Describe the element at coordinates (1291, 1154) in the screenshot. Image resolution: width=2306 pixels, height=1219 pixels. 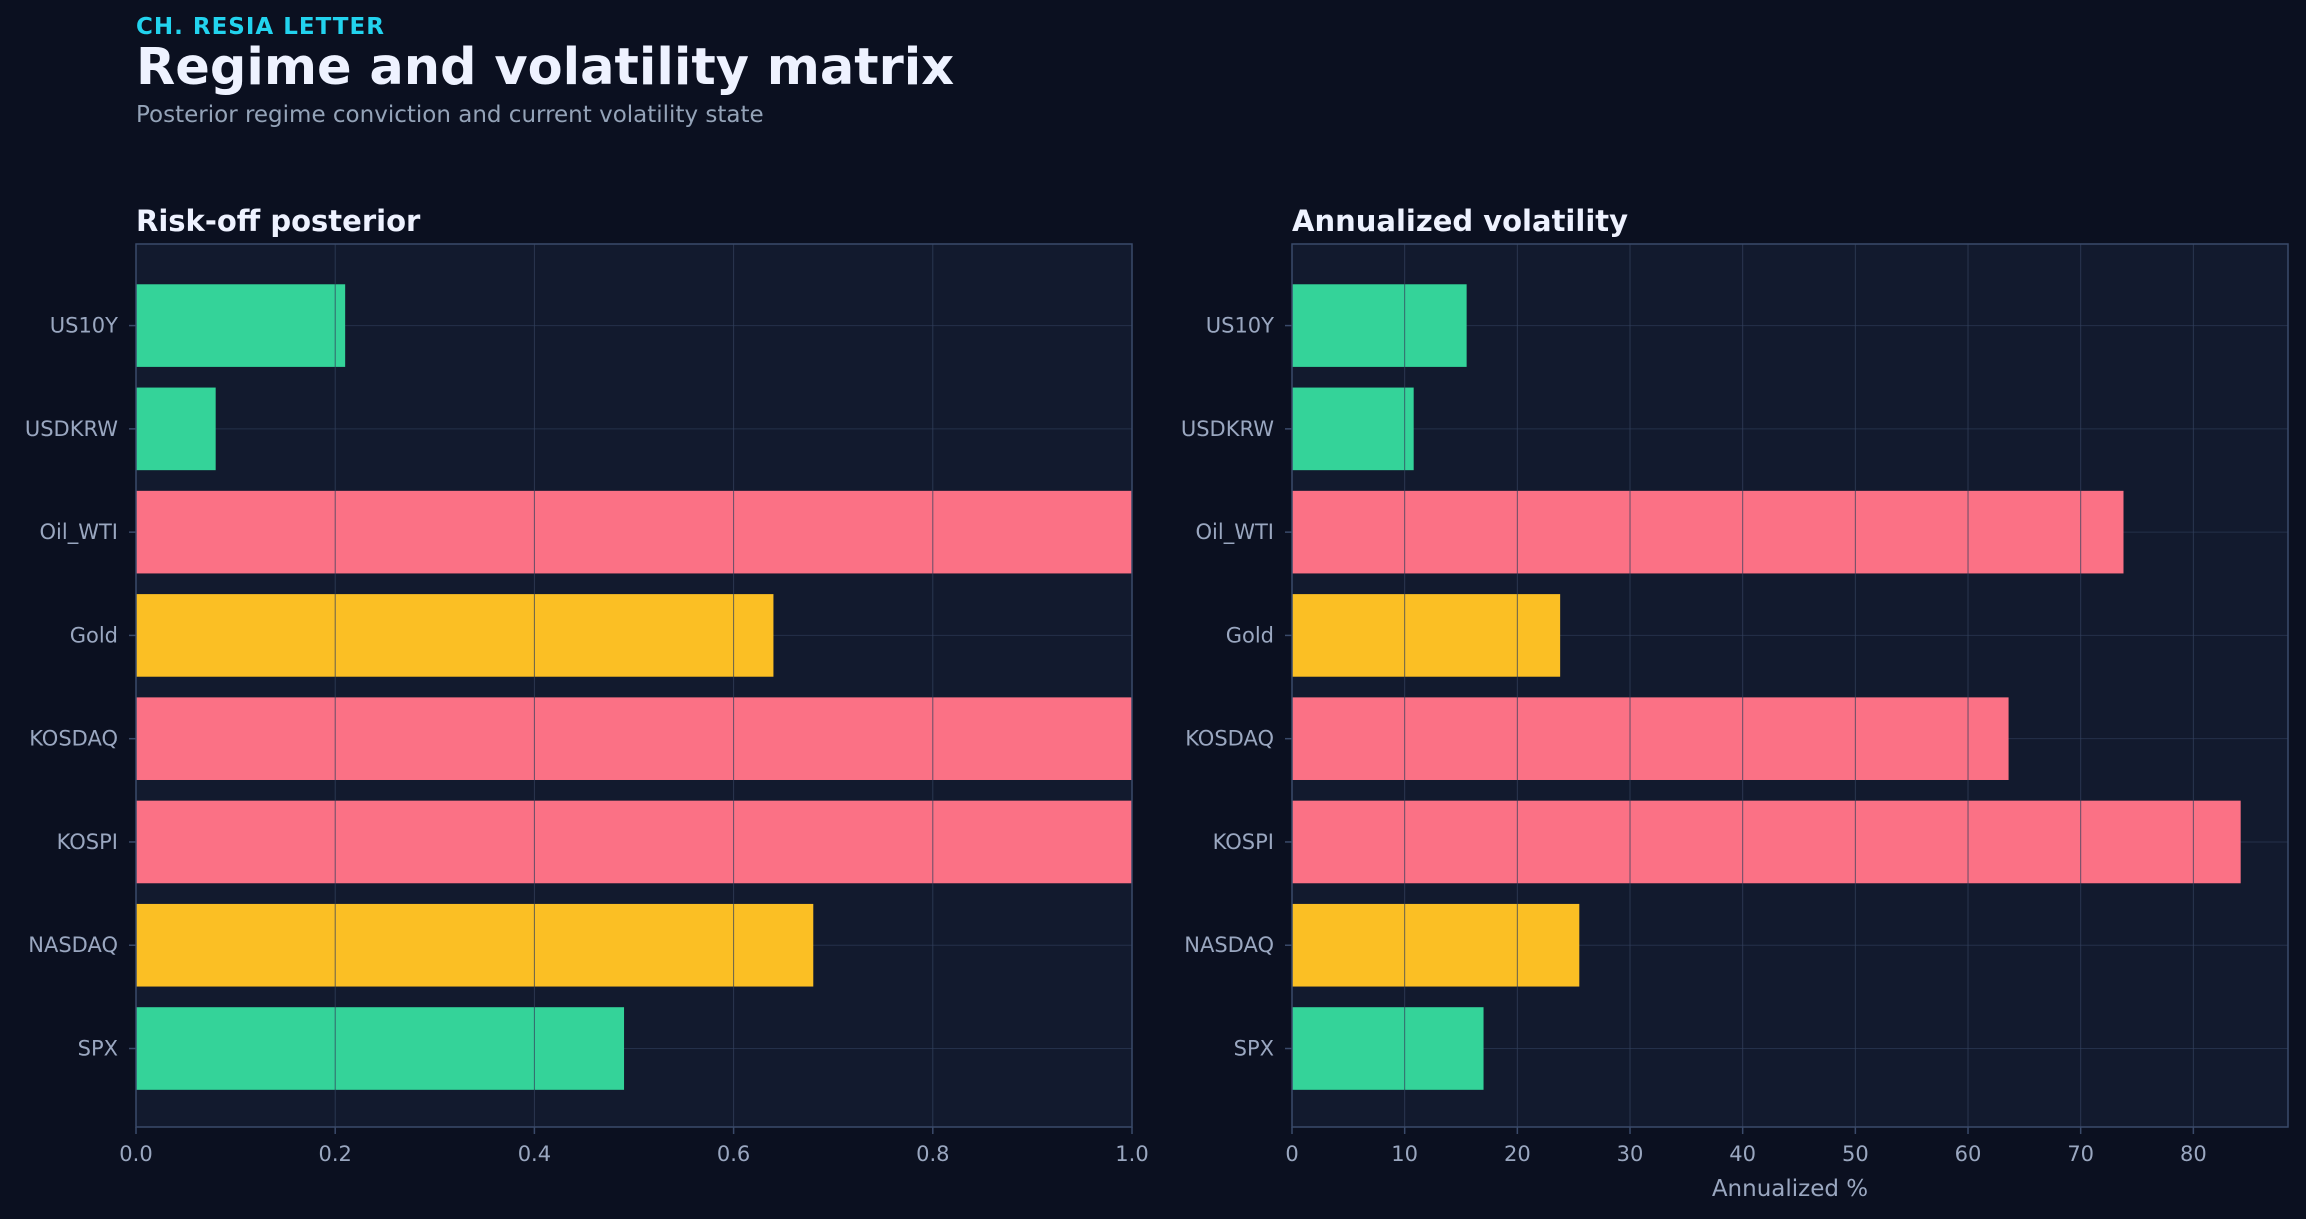
I see `x-tick-label: 0` at that location.